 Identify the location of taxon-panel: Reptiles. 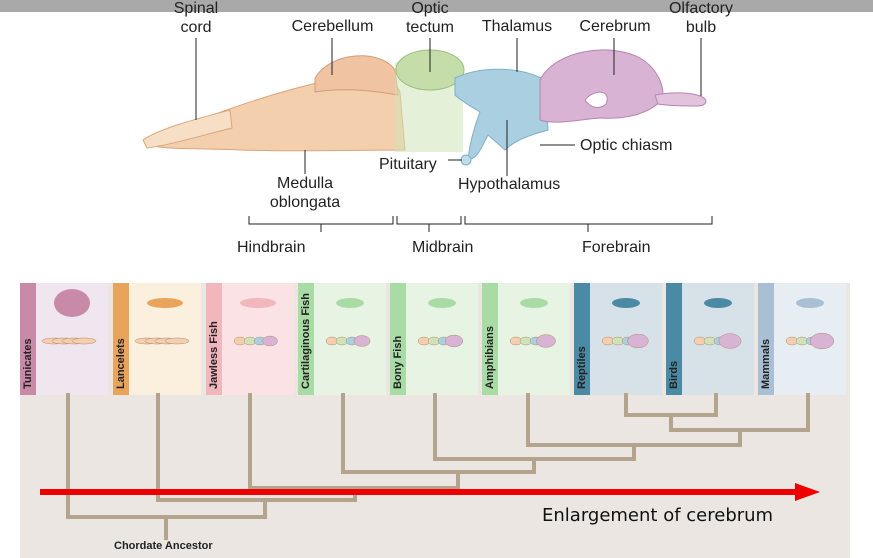
(618, 339).